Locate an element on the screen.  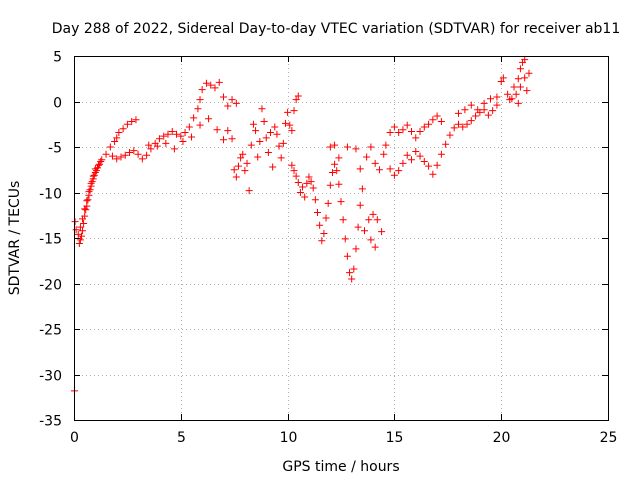
y-tick-label: -20 is located at coordinates (50, 286).